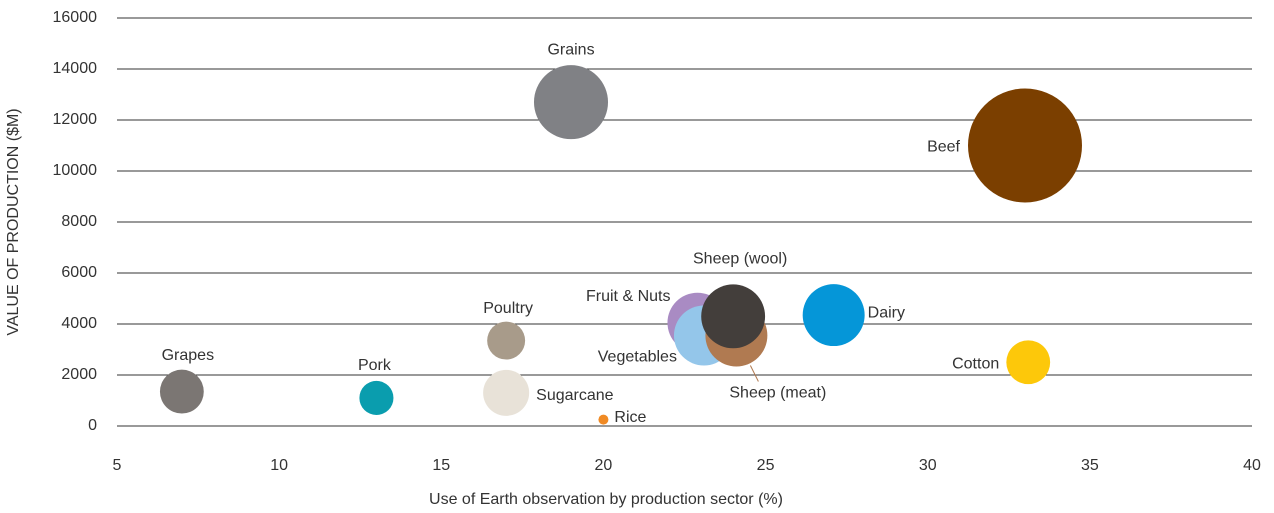 Image resolution: width=1274 pixels, height=513 pixels. What do you see at coordinates (92, 425) in the screenshot?
I see `y-tick-label: 0` at bounding box center [92, 425].